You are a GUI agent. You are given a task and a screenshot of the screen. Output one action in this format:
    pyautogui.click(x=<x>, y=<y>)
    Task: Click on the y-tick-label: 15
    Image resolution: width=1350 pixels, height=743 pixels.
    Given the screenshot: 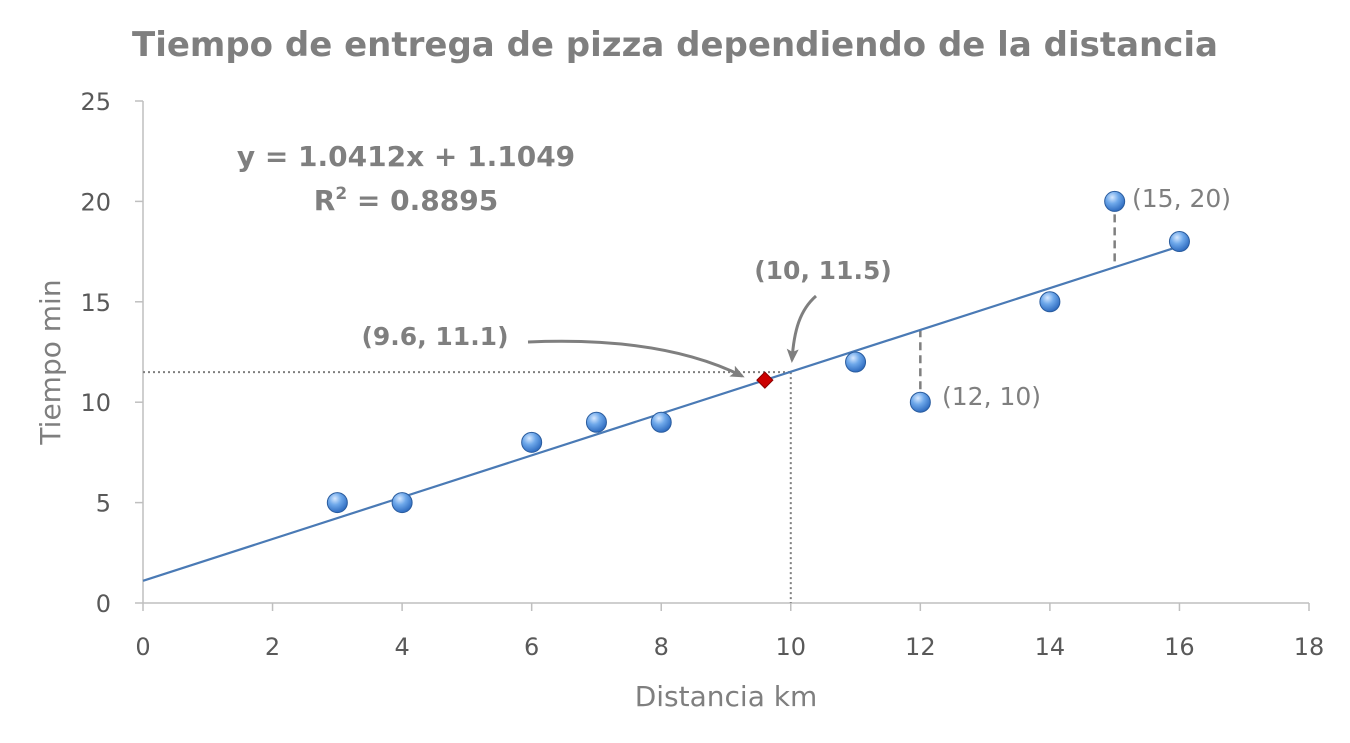 What is the action you would take?
    pyautogui.click(x=95, y=303)
    